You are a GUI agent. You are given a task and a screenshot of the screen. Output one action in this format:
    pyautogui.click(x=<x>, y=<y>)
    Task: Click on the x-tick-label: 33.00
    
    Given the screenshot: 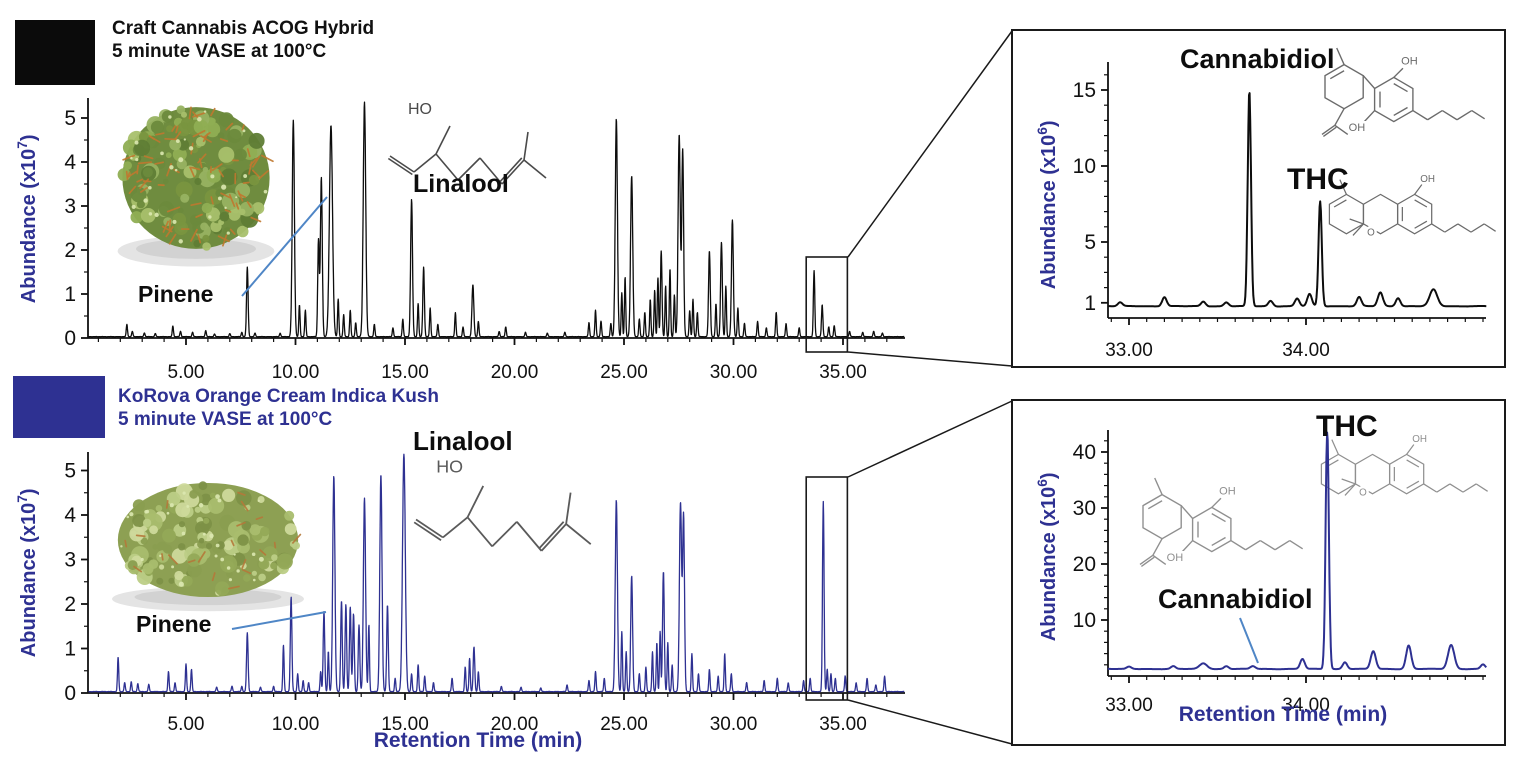 What is the action you would take?
    pyautogui.click(x=1129, y=350)
    